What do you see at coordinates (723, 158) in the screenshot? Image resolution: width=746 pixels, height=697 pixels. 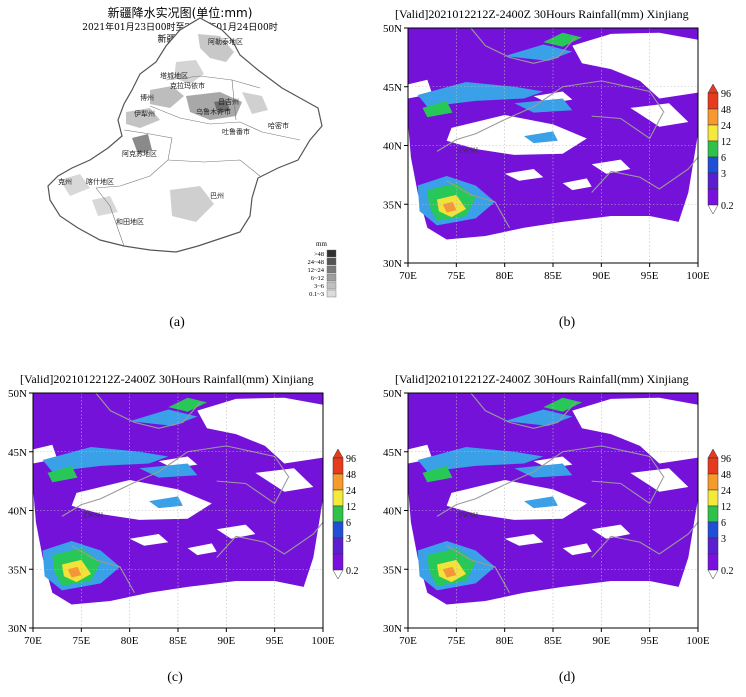 I see `colorbar-label: 6` at bounding box center [723, 158].